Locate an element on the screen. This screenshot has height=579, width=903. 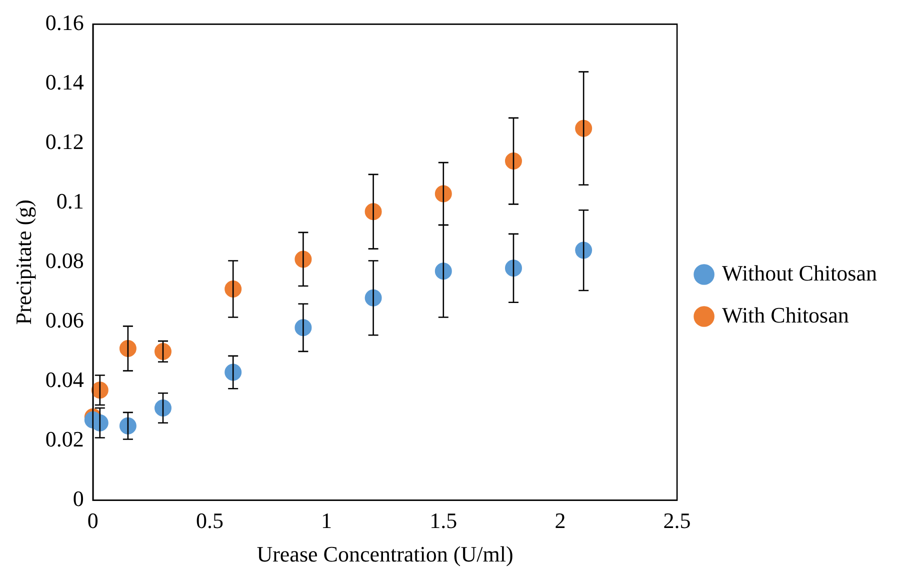
y-tick-label: 0.1 is located at coordinates (70, 201).